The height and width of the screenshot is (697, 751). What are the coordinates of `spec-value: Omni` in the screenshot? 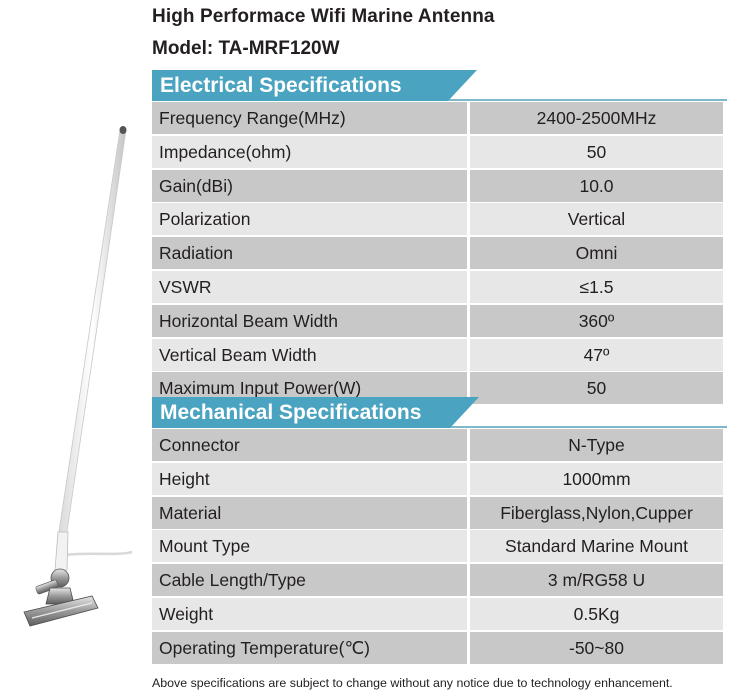 It's located at (596, 253).